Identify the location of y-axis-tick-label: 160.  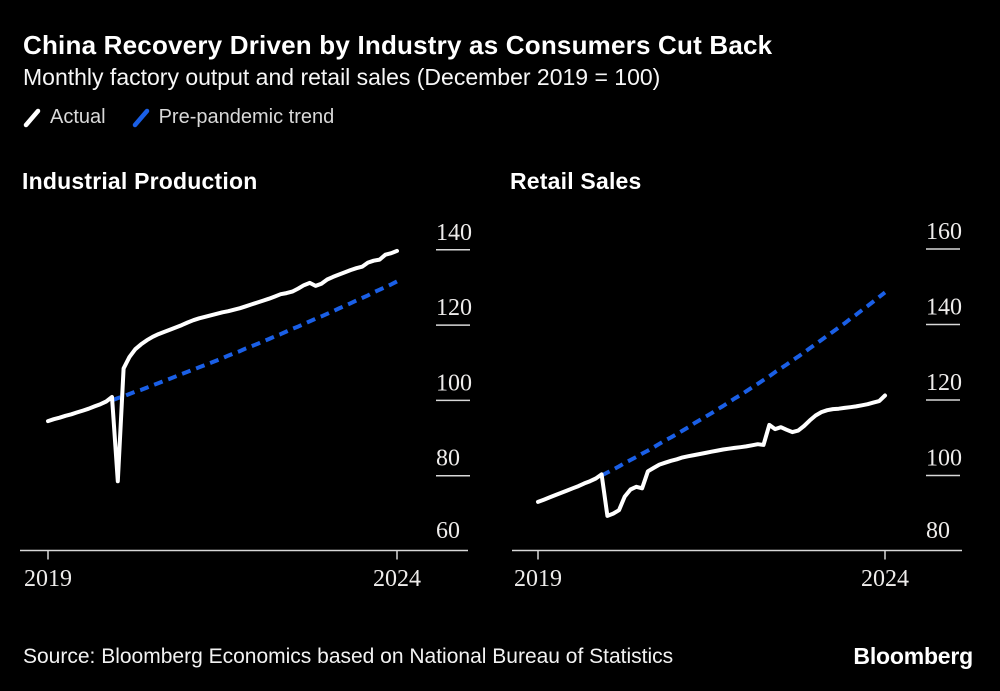
(944, 232).